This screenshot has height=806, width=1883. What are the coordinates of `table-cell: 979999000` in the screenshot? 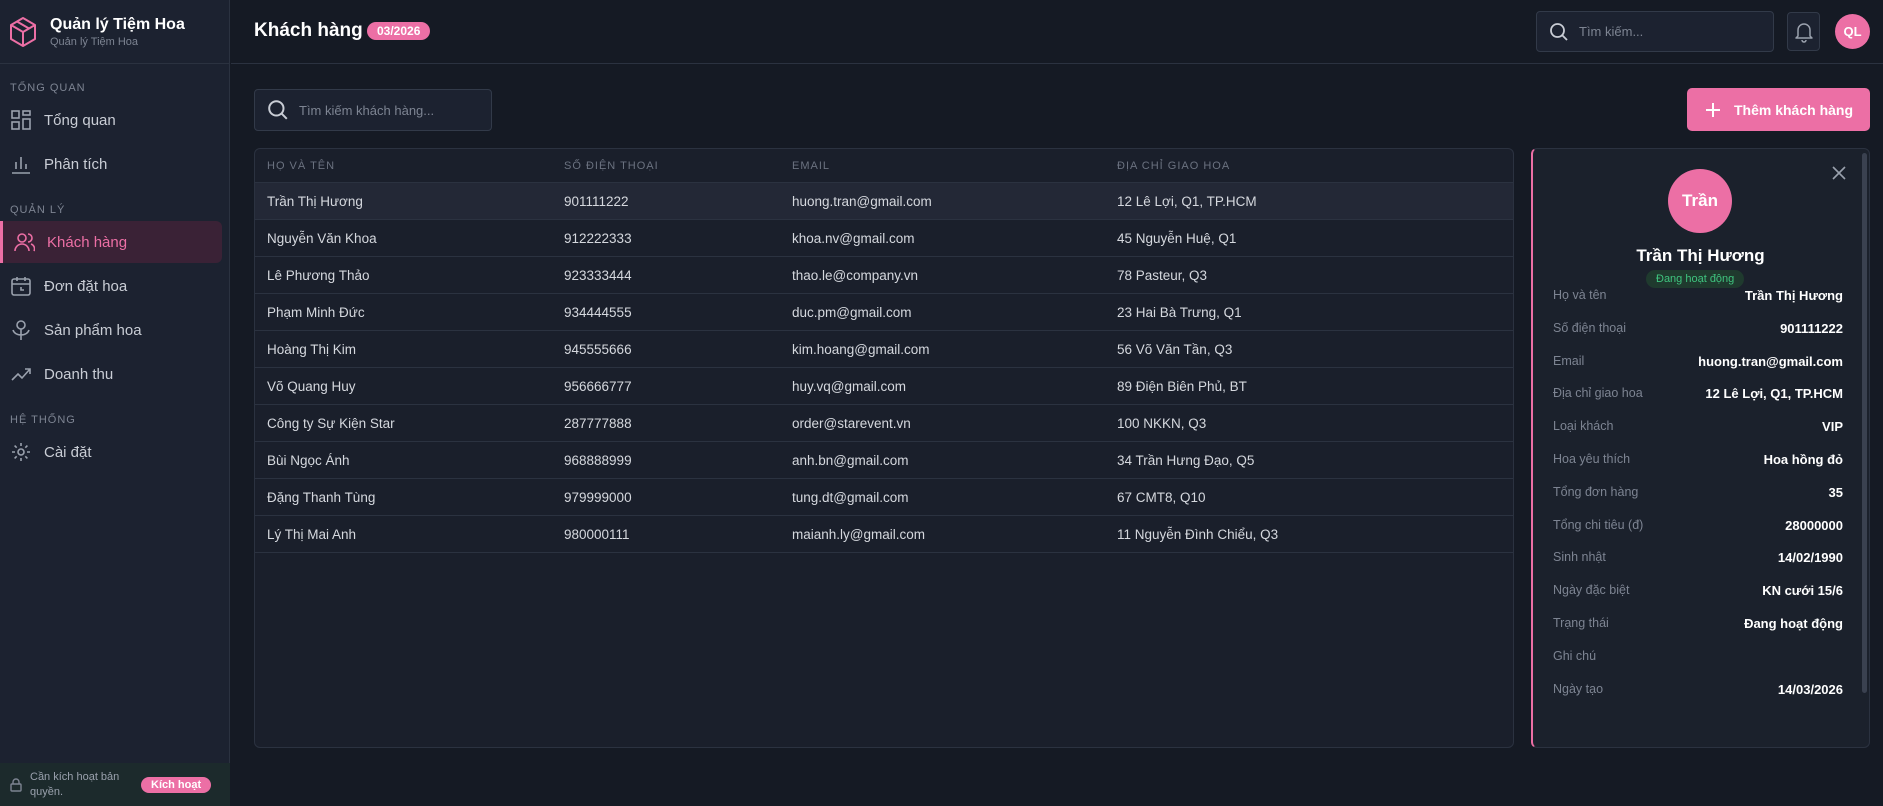 It's located at (598, 497).